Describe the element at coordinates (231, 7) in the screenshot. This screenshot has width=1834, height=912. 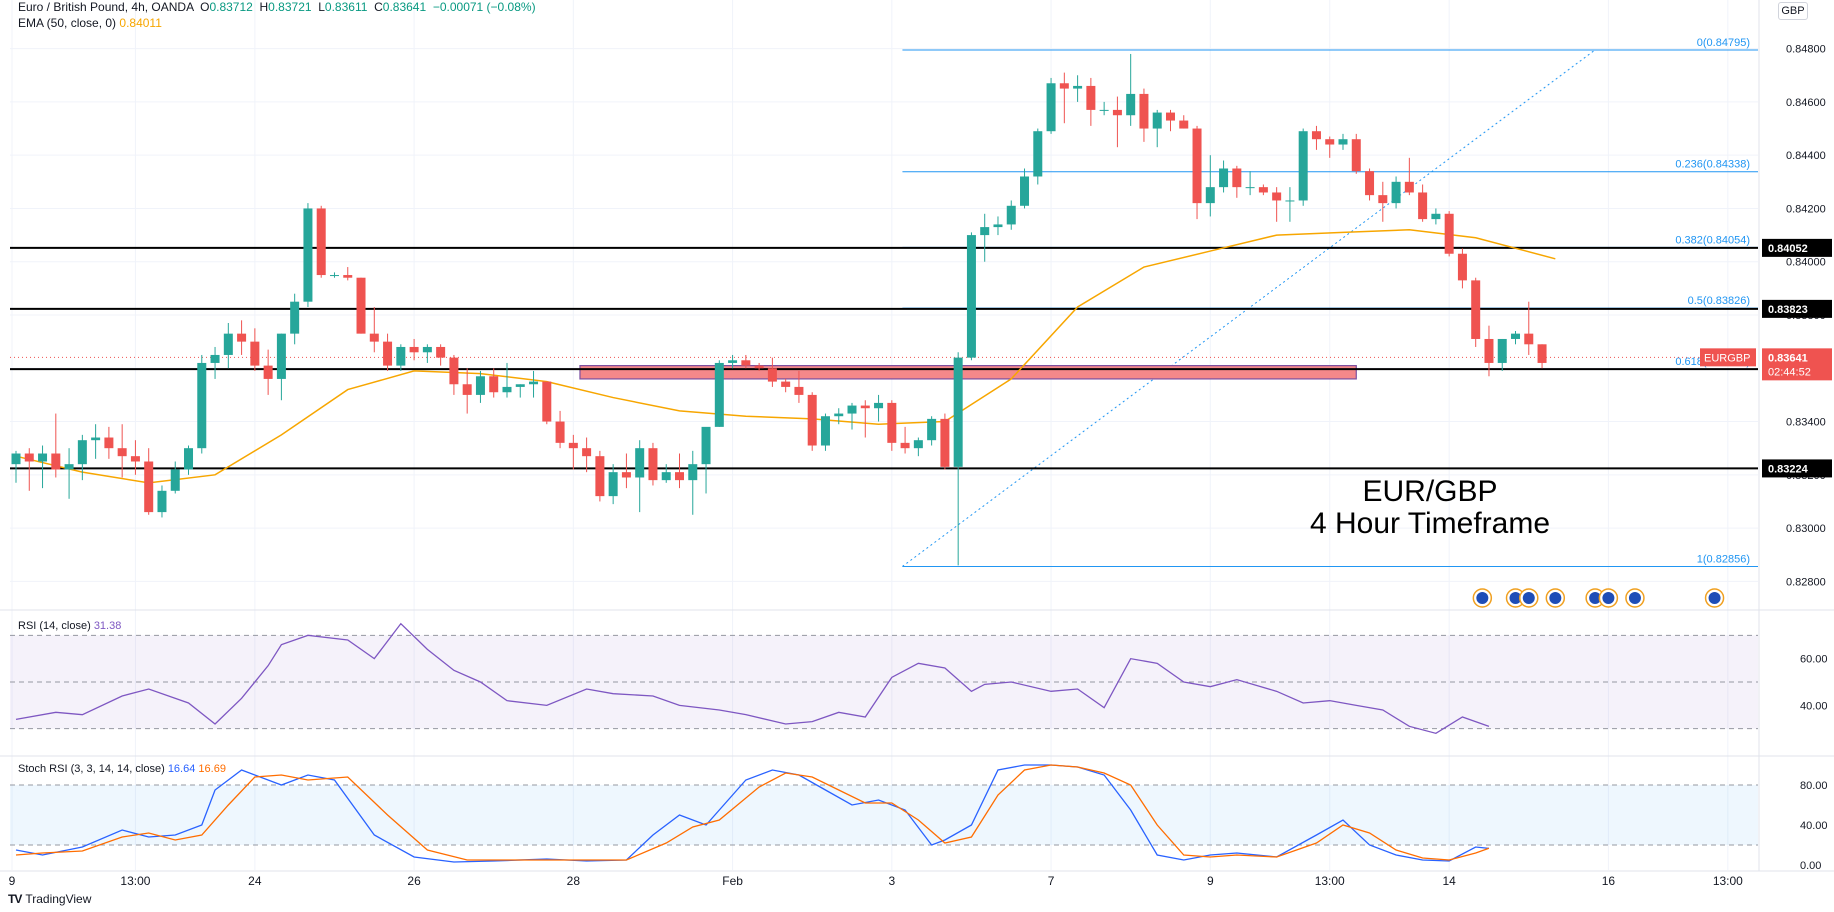
I see `open-value: 0.83712` at that location.